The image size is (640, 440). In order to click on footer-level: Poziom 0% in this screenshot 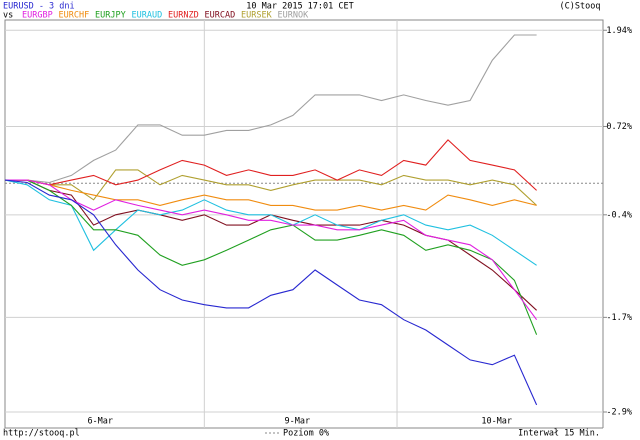, I will do `click(306, 434)`.